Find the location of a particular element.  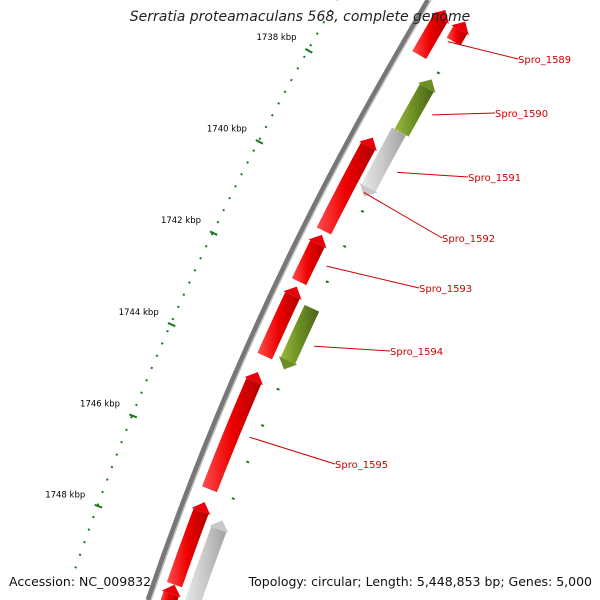

tick-label: 1748 kbp is located at coordinates (65, 495).